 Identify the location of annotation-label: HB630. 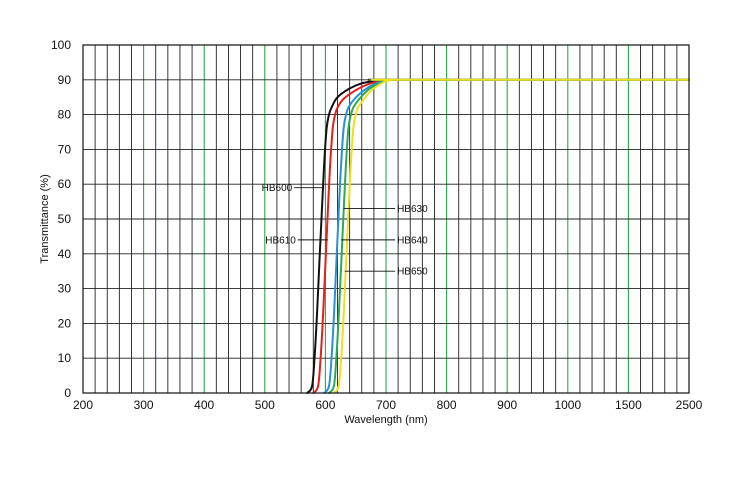
(412, 209).